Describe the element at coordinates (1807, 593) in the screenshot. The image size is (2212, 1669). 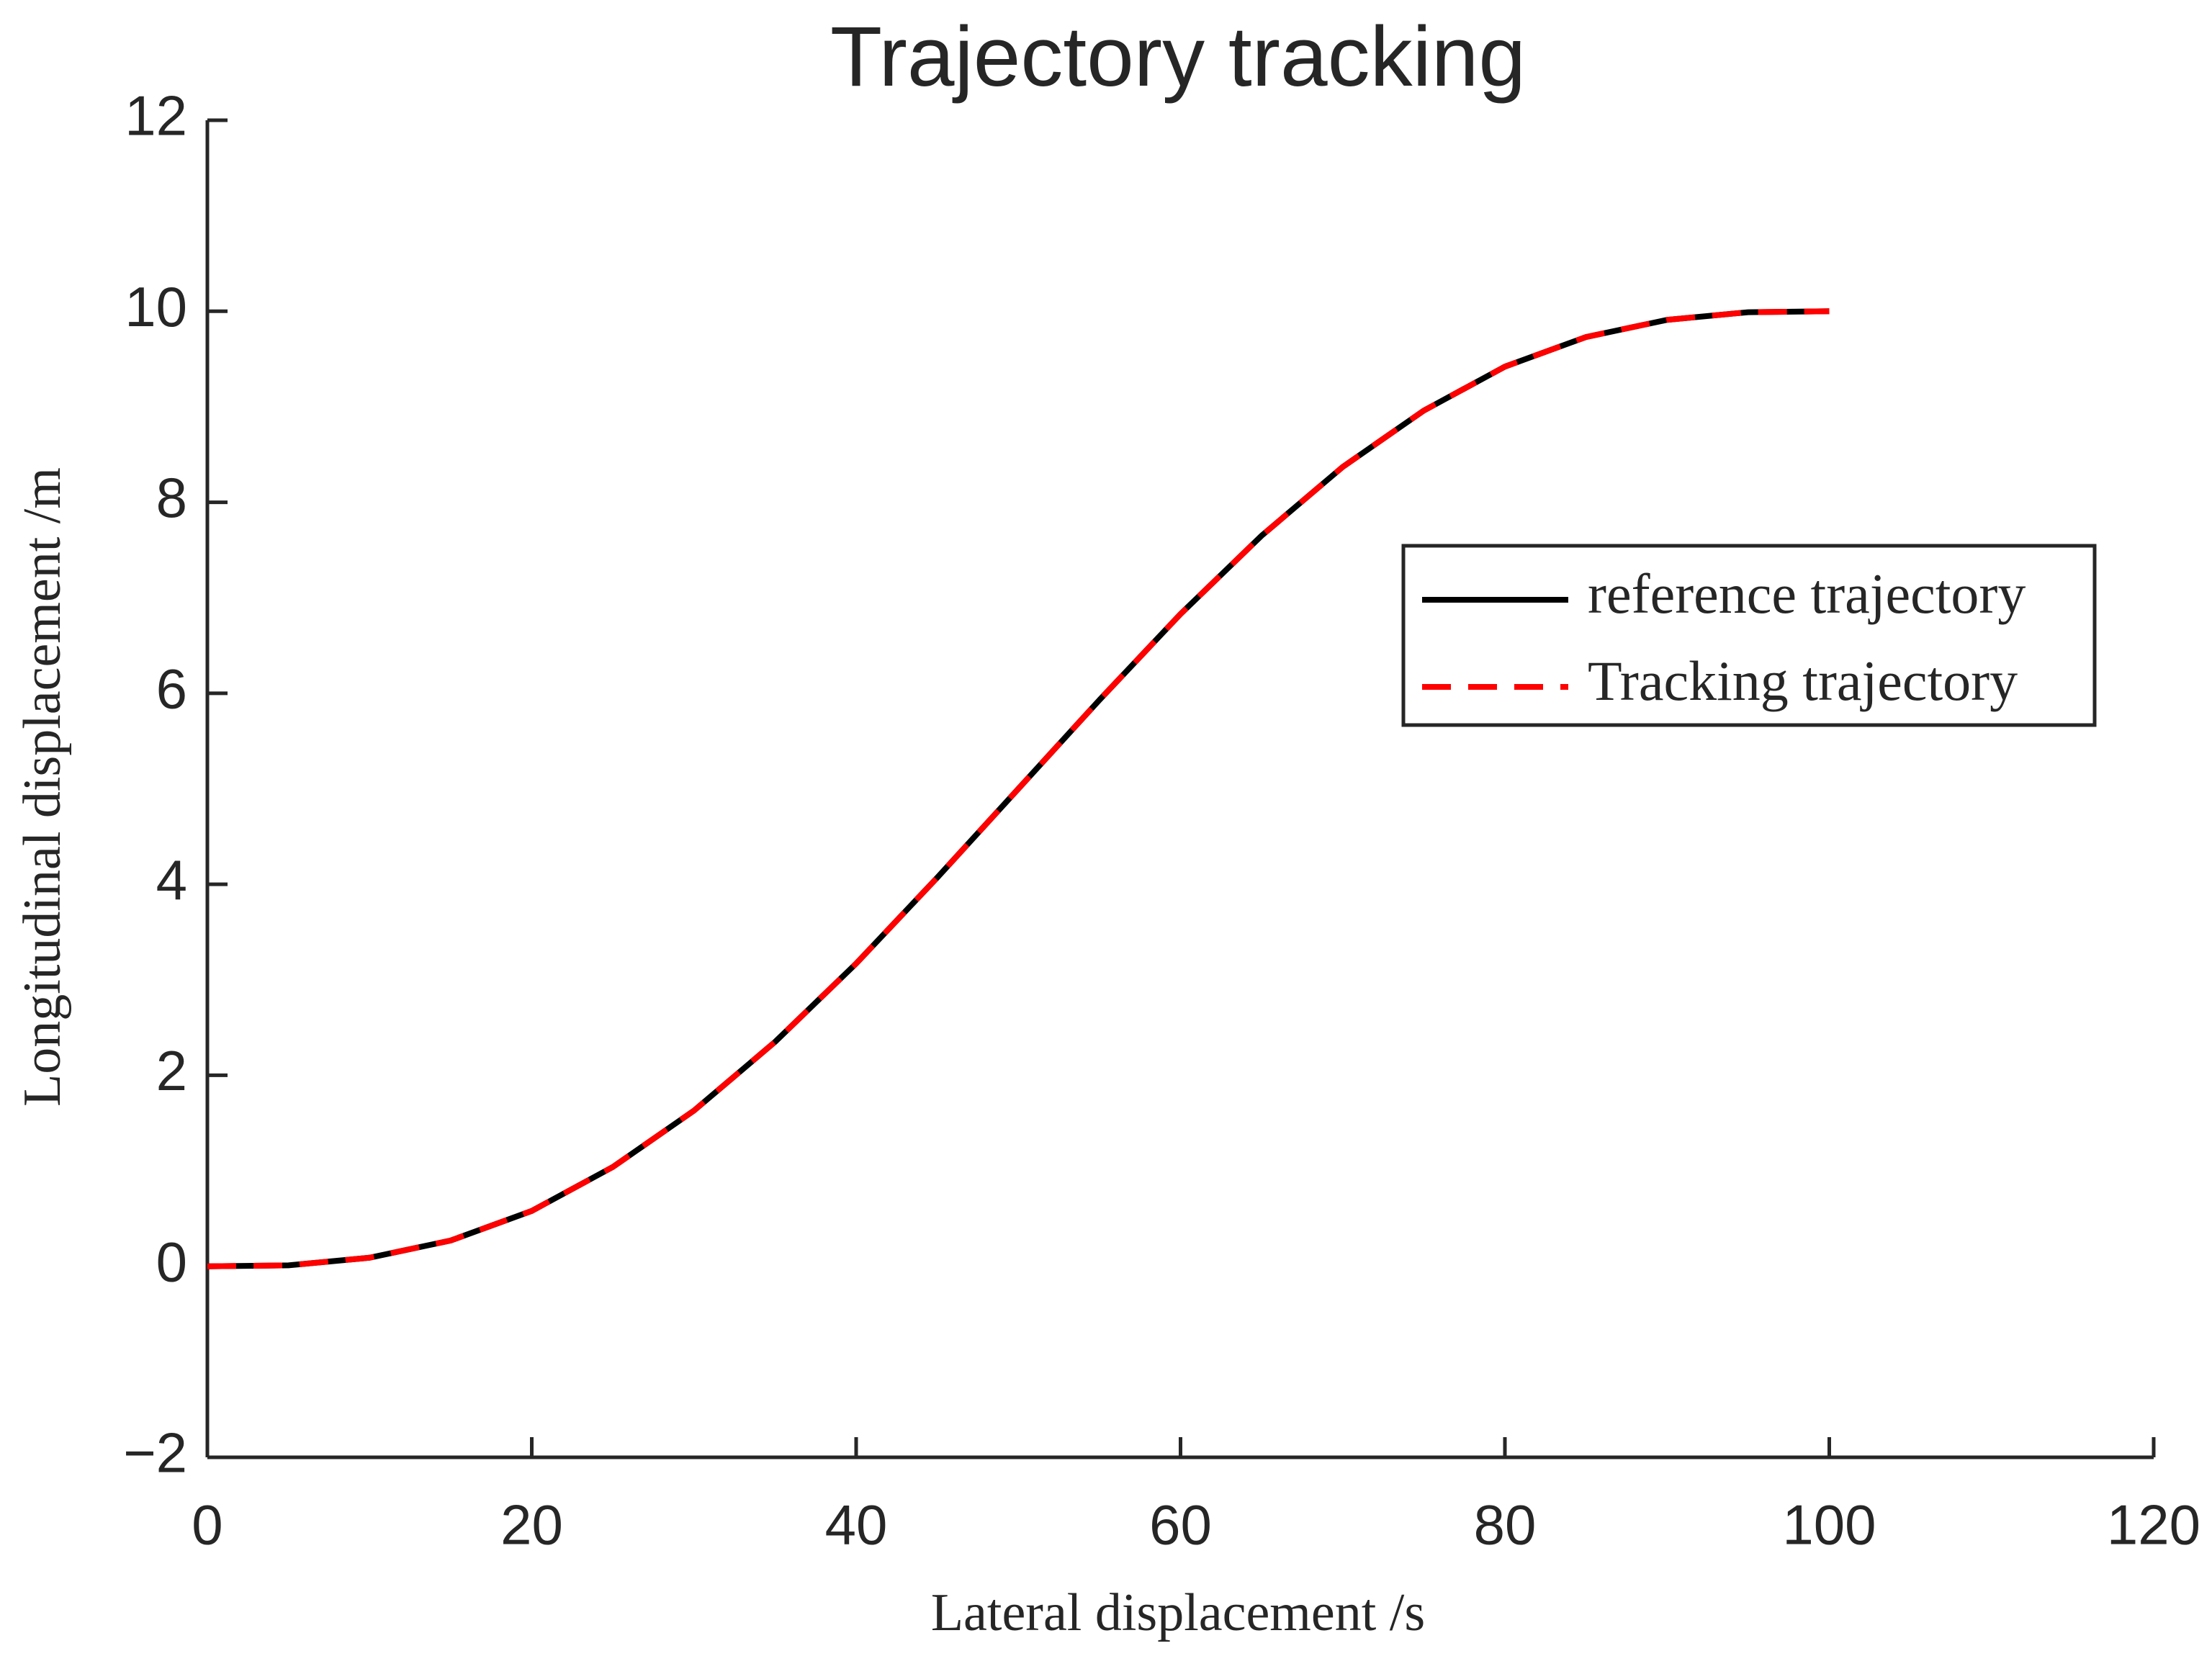
I see `legend-label: reference trajectory` at that location.